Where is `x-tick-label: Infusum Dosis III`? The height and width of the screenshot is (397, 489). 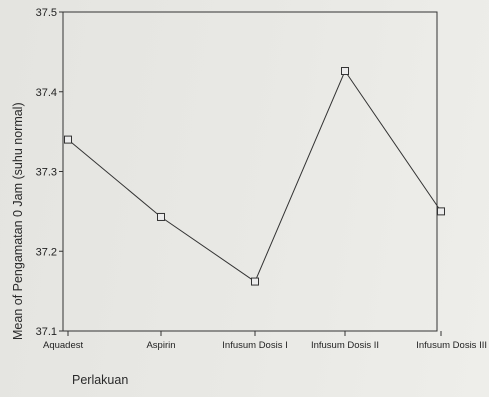
x-tick-label: Infusum Dosis III is located at coordinates (451, 345).